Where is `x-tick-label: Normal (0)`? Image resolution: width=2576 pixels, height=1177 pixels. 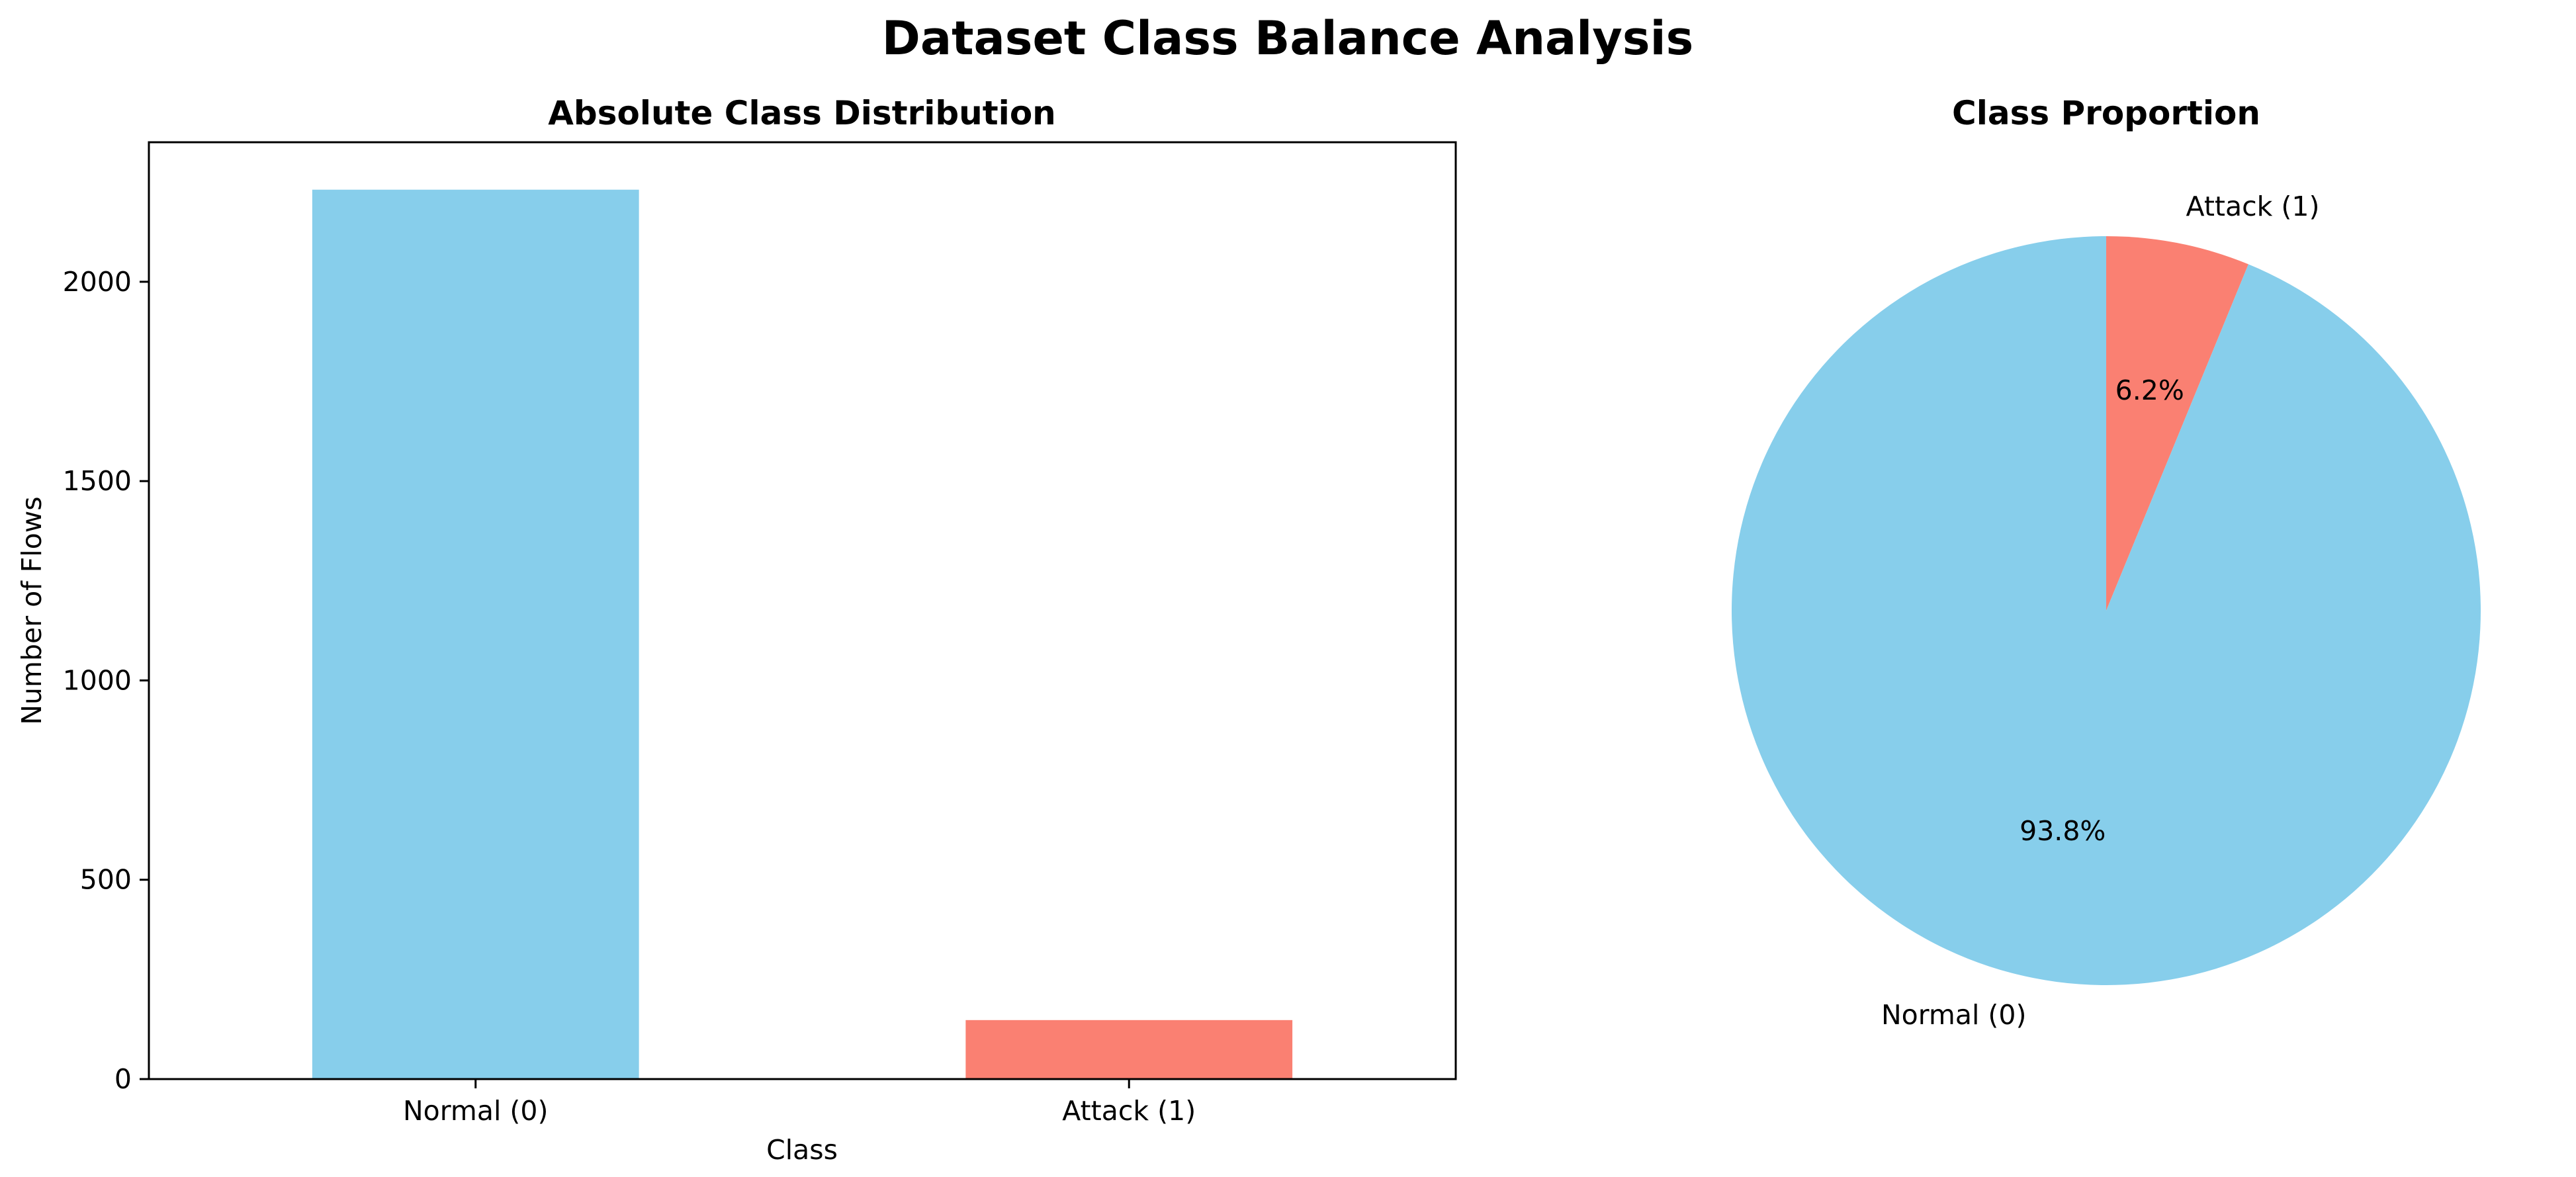 x-tick-label: Normal (0) is located at coordinates (475, 1111).